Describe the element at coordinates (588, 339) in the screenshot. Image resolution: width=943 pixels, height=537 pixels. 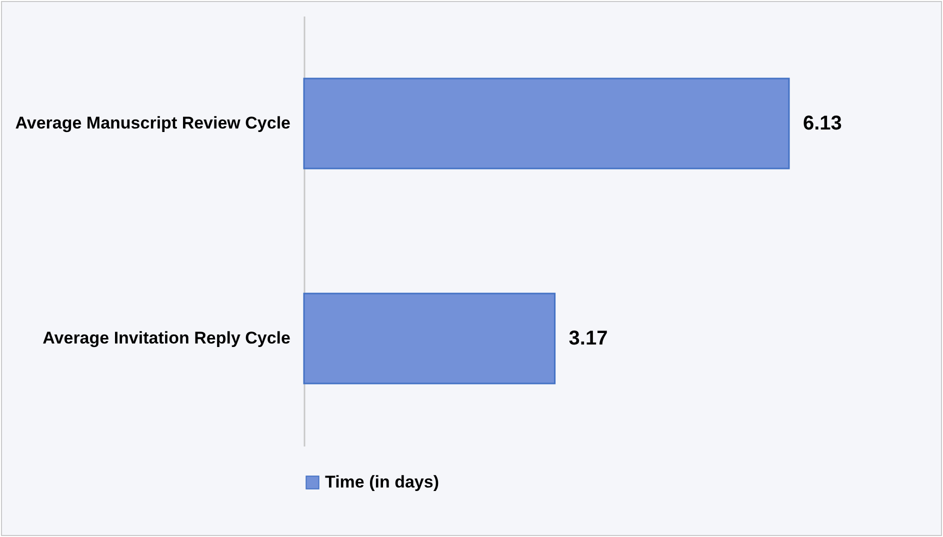
I see `data-label: 3.17` at that location.